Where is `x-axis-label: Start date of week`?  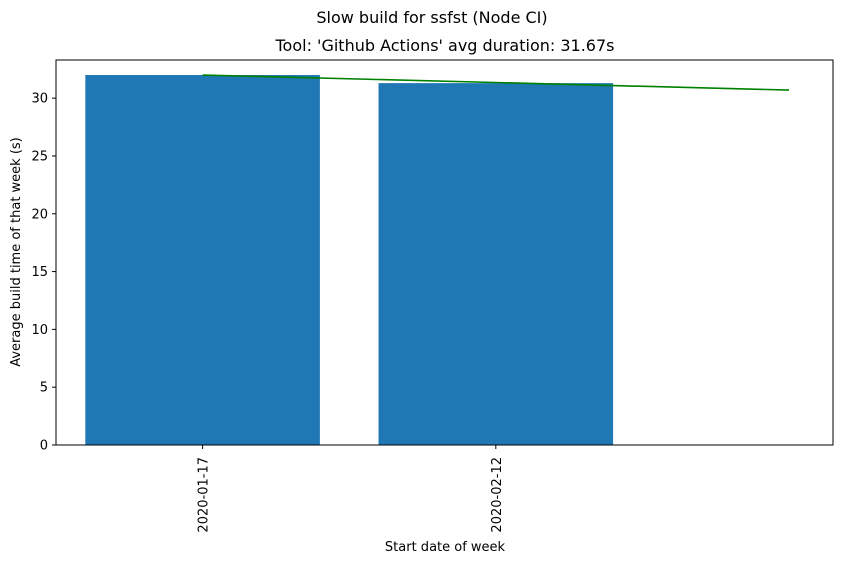
x-axis-label: Start date of week is located at coordinates (445, 547).